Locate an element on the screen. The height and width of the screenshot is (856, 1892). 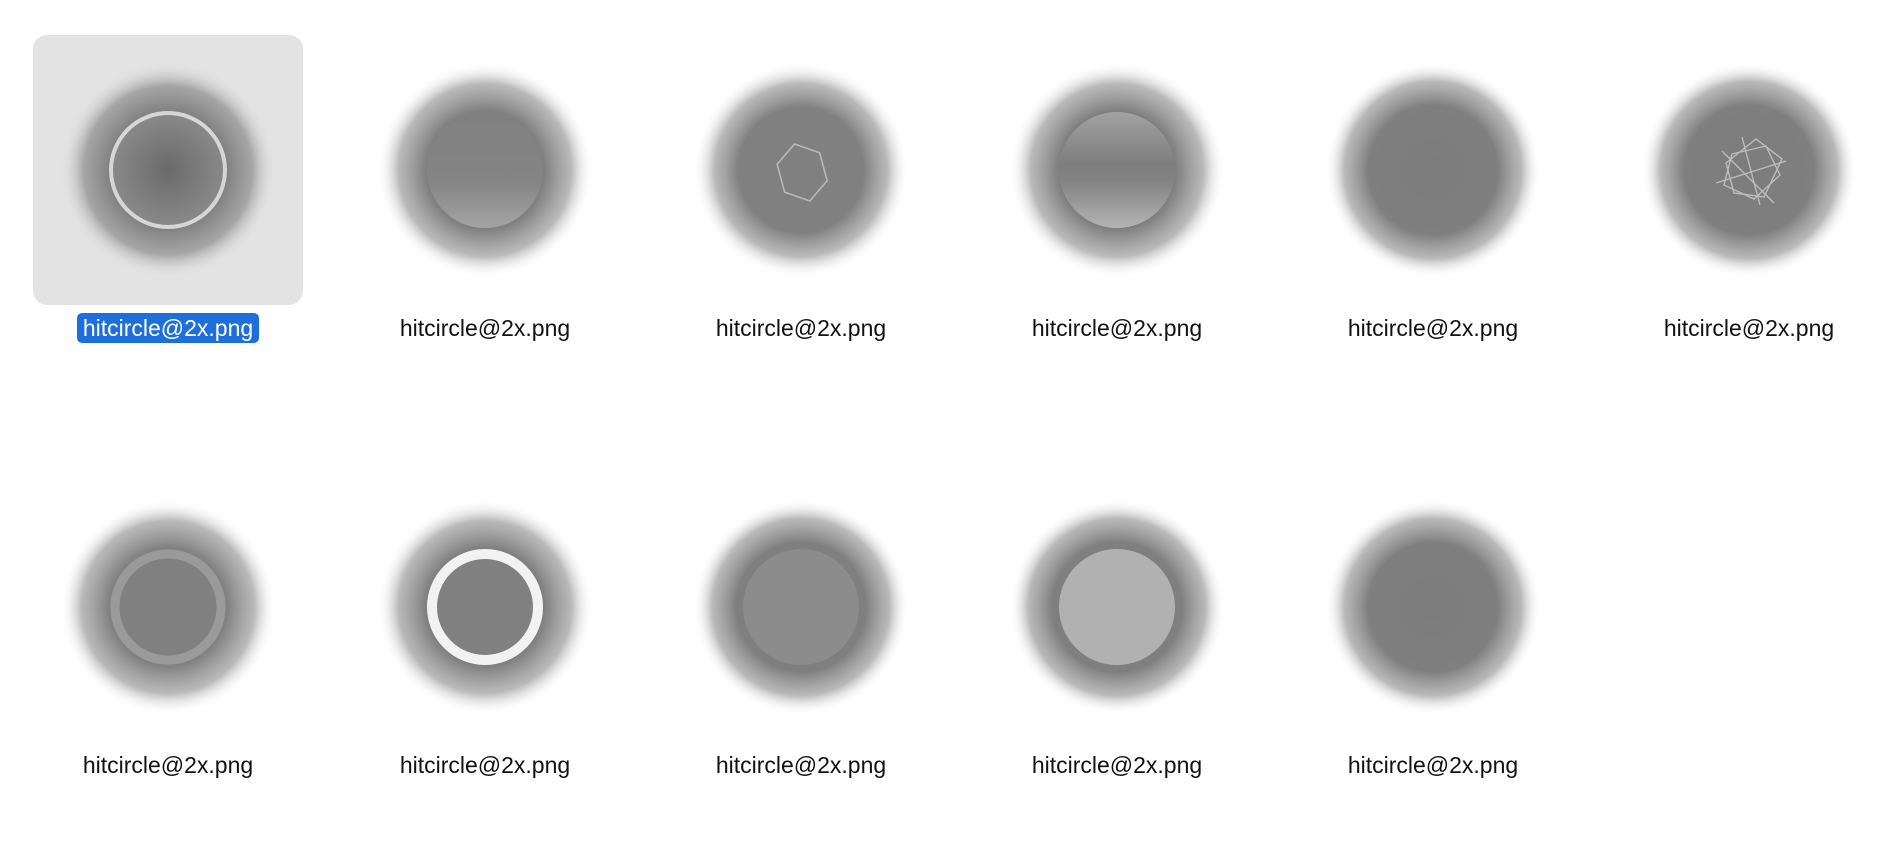
geometric-lines-icon is located at coordinates (1751, 171).